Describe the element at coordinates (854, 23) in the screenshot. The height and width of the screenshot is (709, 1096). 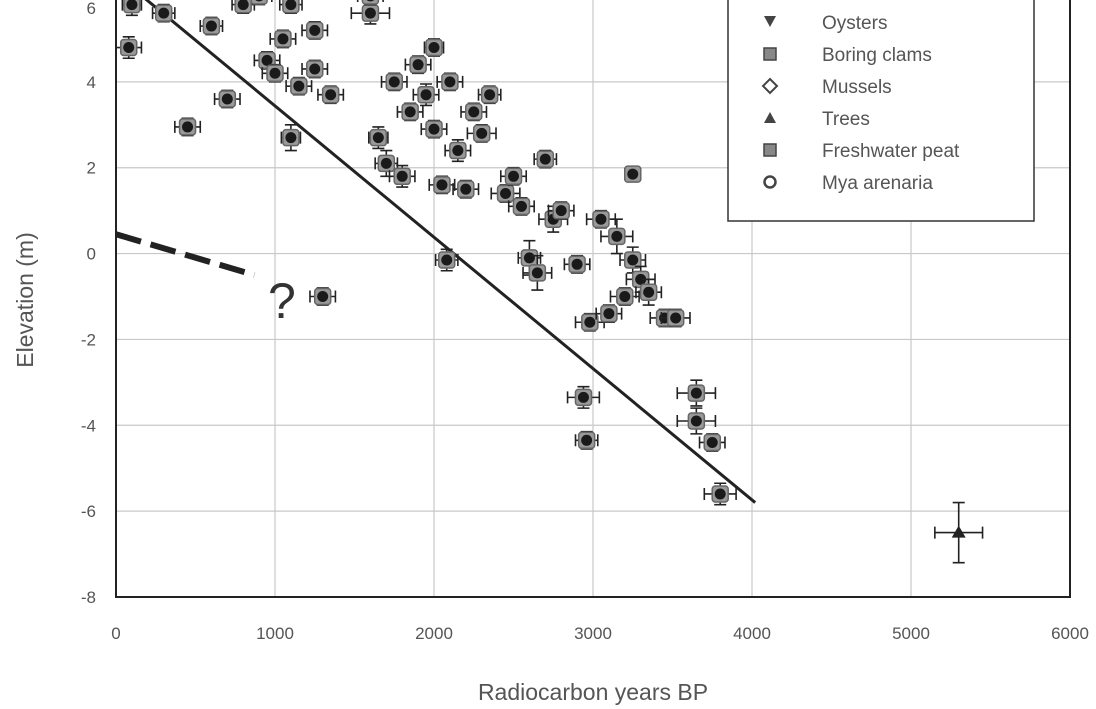
I see `legend-label: Oysters` at that location.